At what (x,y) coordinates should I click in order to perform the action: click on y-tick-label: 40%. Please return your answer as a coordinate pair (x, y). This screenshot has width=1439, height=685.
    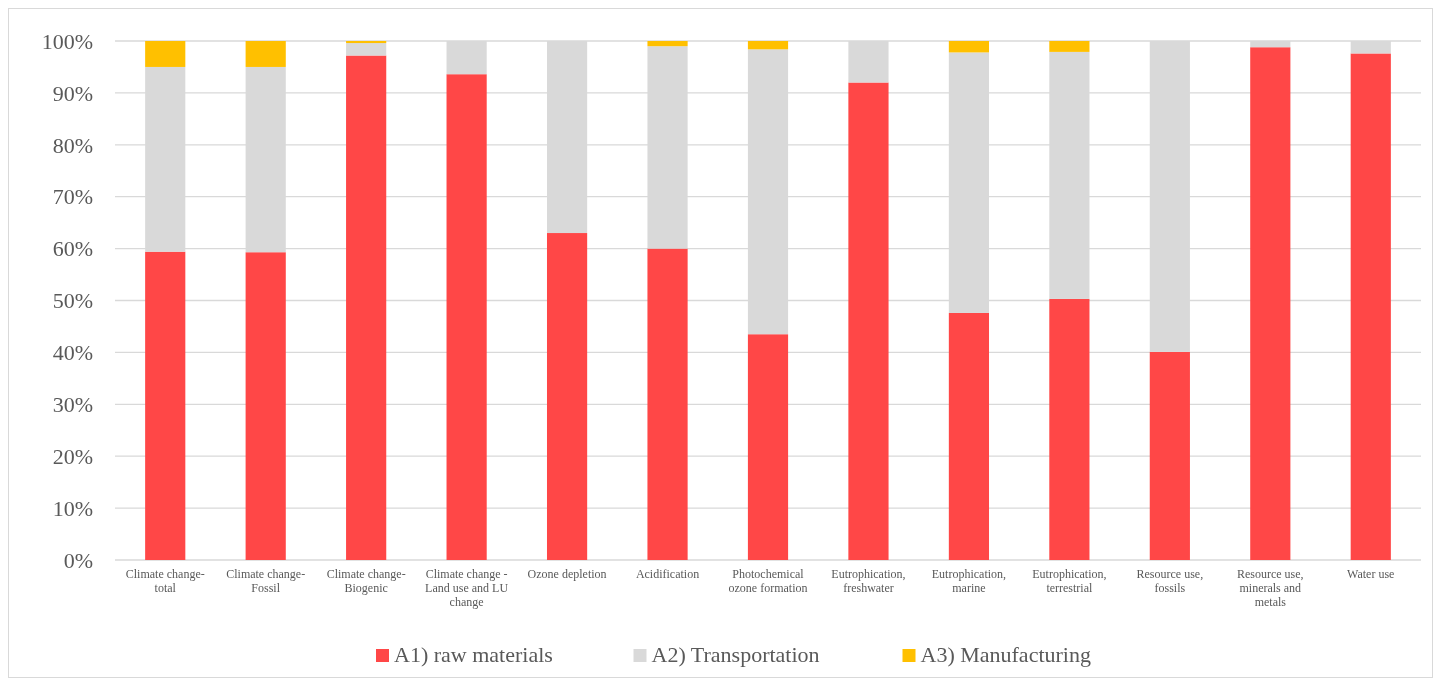
    Looking at the image, I should click on (72, 353).